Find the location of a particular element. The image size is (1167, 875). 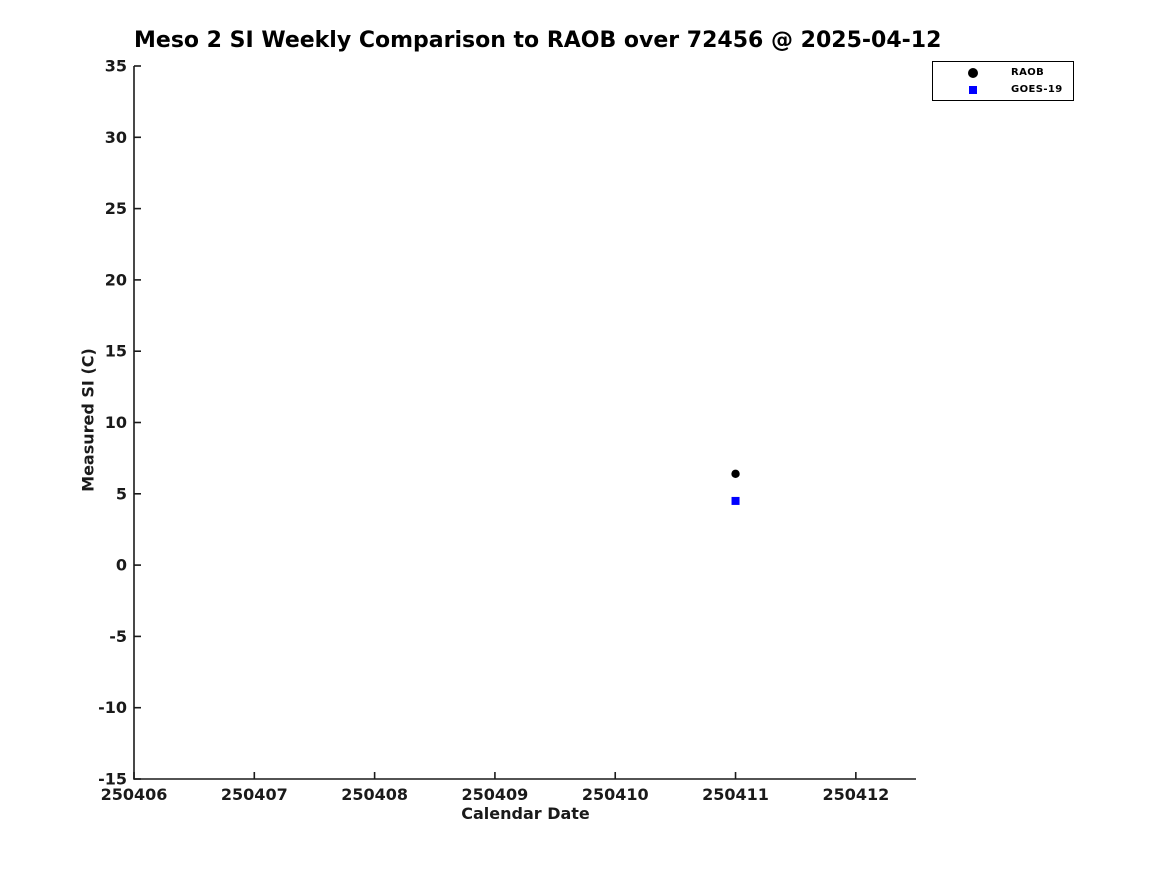

x-tick-label: 250410 is located at coordinates (615, 794).